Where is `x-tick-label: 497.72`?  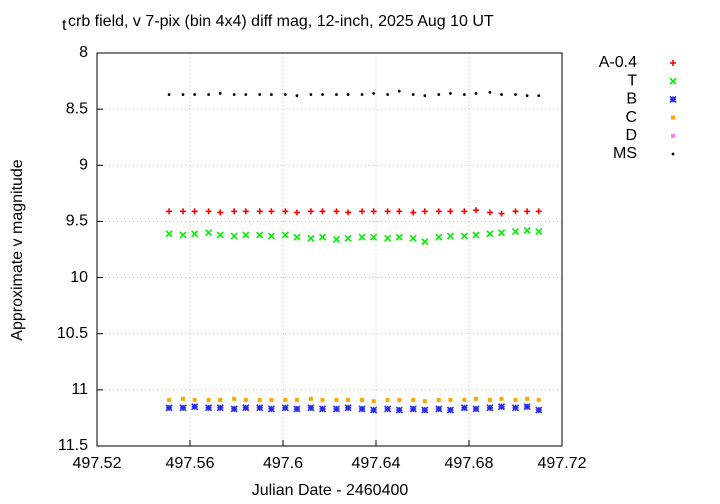 x-tick-label: 497.72 is located at coordinates (562, 463).